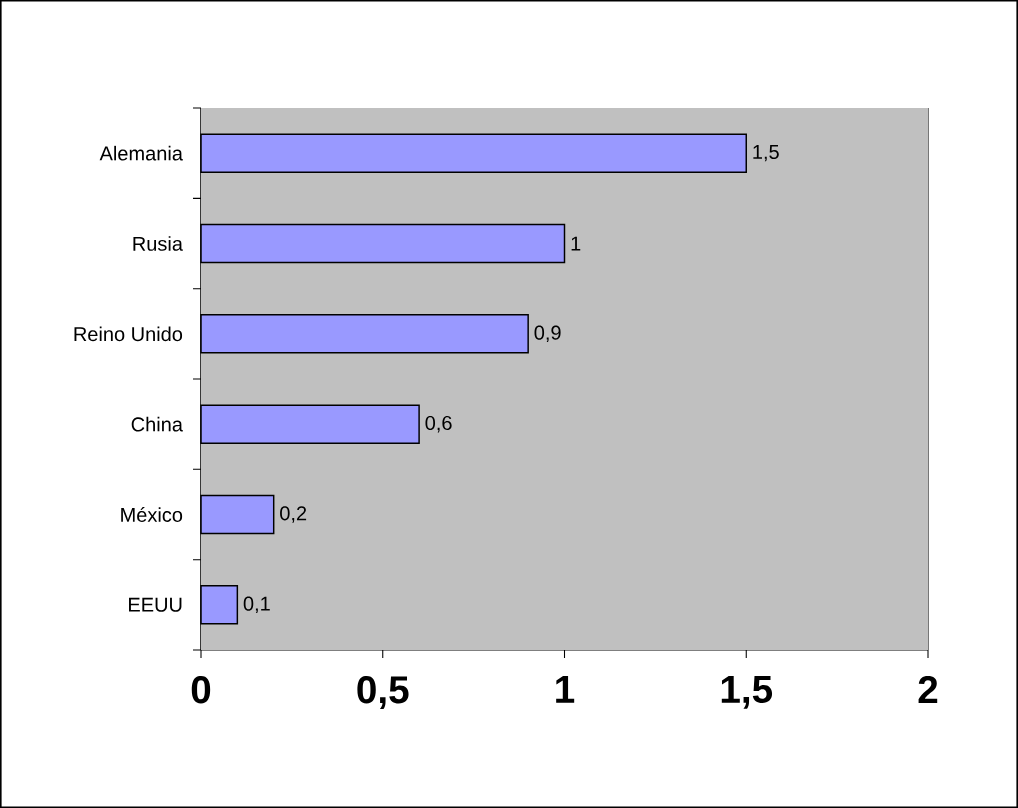 This screenshot has height=808, width=1018. I want to click on x-tick-label: 2, so click(928, 690).